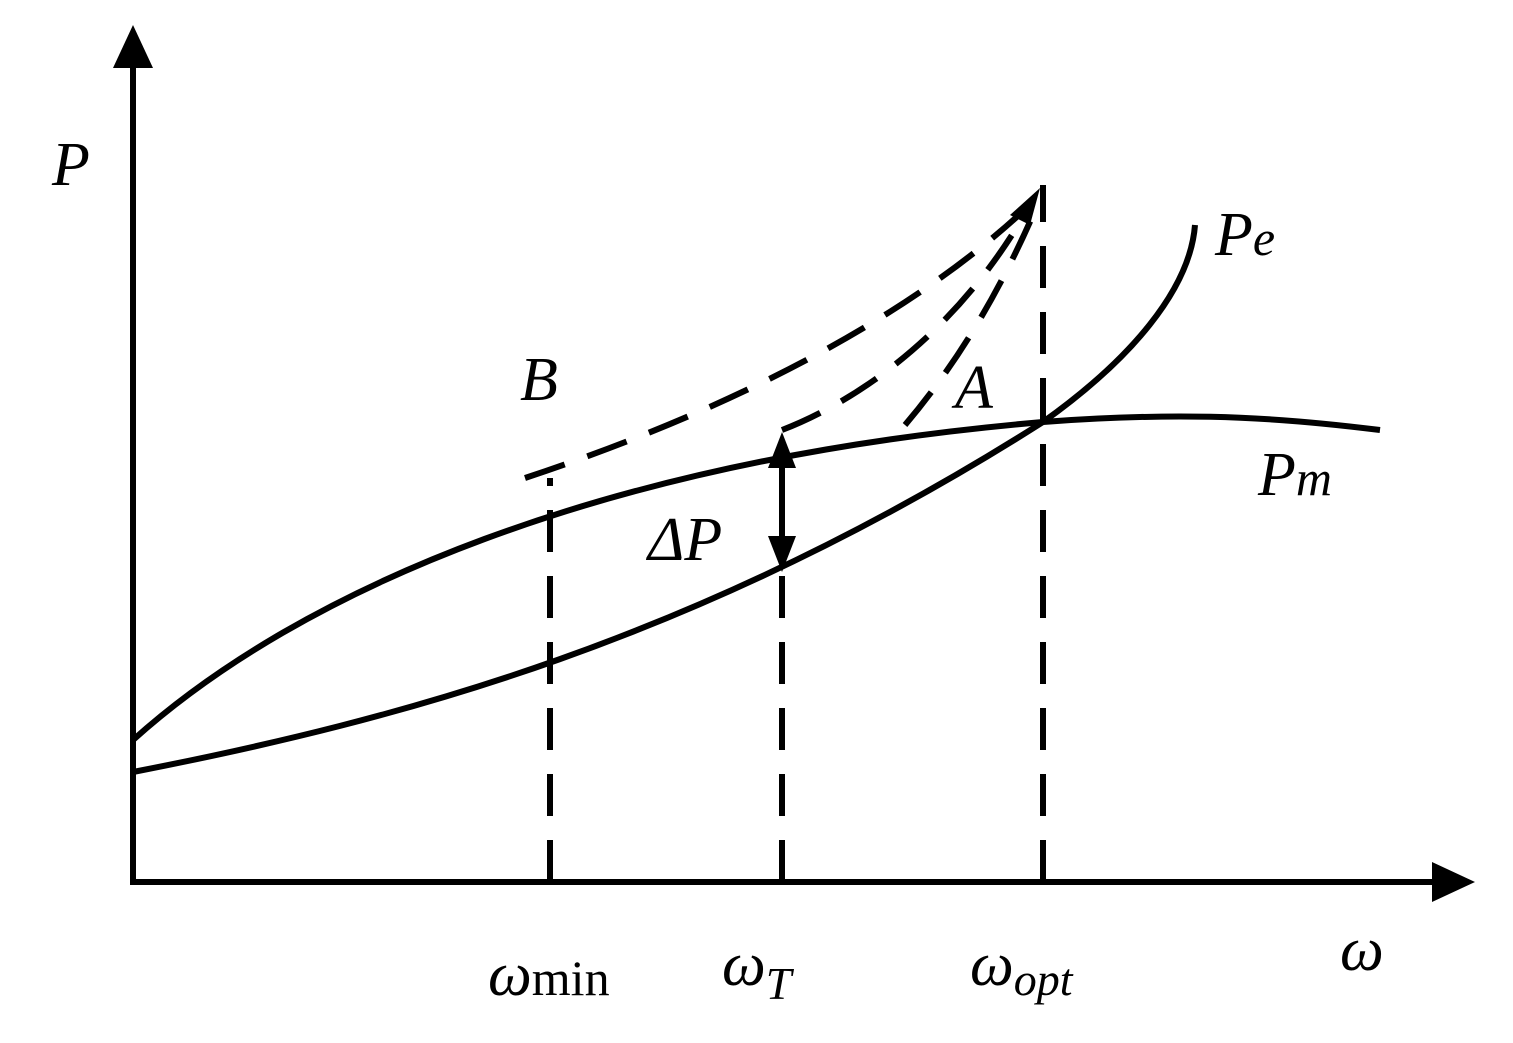 The image size is (1513, 1043). I want to click on point-a: A, so click(972, 388).